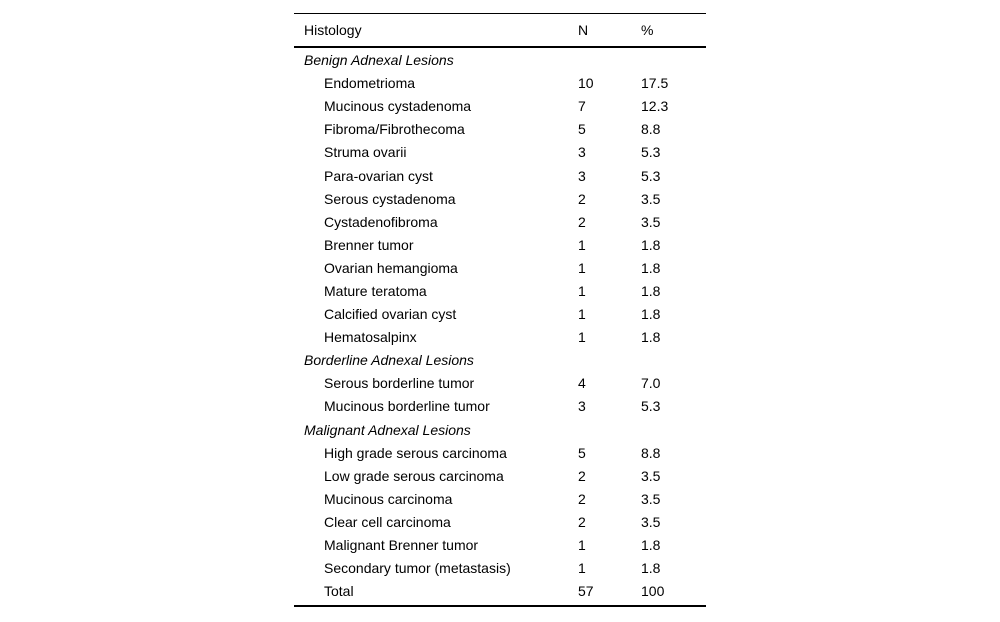 This screenshot has height=622, width=1000. I want to click on percent-value: 100, so click(653, 591).